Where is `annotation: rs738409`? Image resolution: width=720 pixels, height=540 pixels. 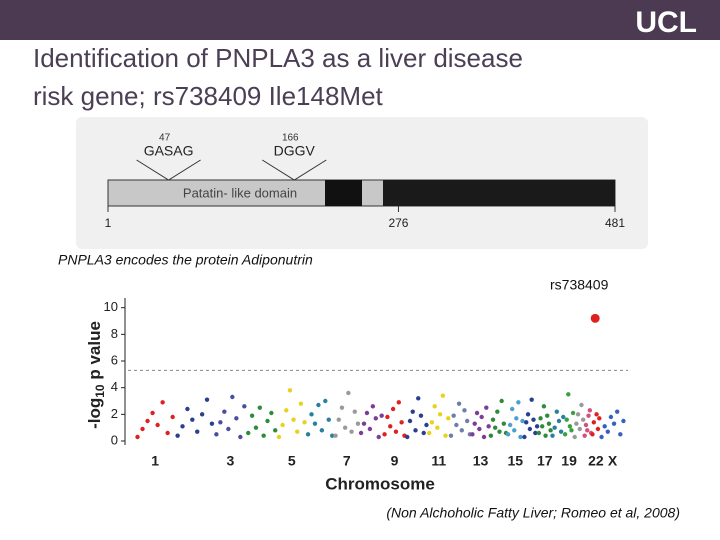
annotation: rs738409 is located at coordinates (579, 285).